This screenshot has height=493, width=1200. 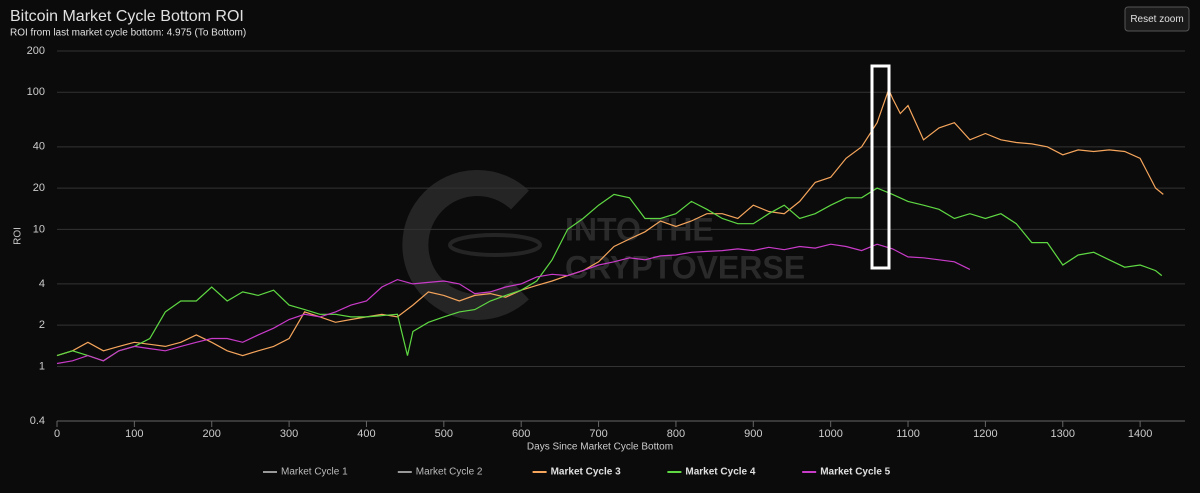 I want to click on watermark-text: CRYPTOVERSE, so click(x=685, y=267).